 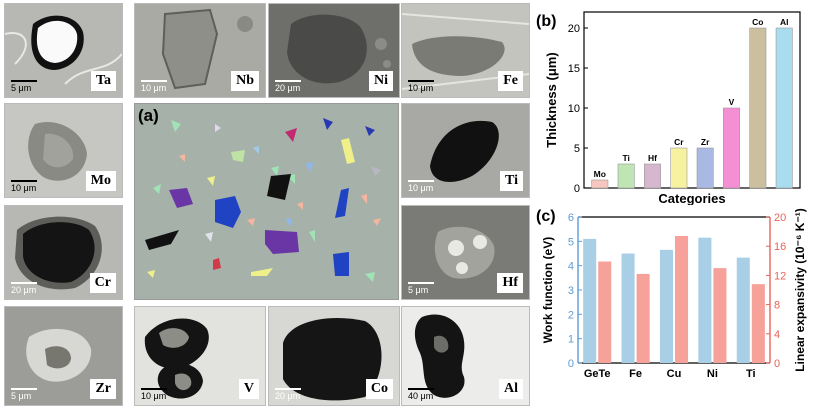 What do you see at coordinates (551, 99) in the screenshot?
I see `y-axis-title-b: Thickness (μm)` at bounding box center [551, 99].